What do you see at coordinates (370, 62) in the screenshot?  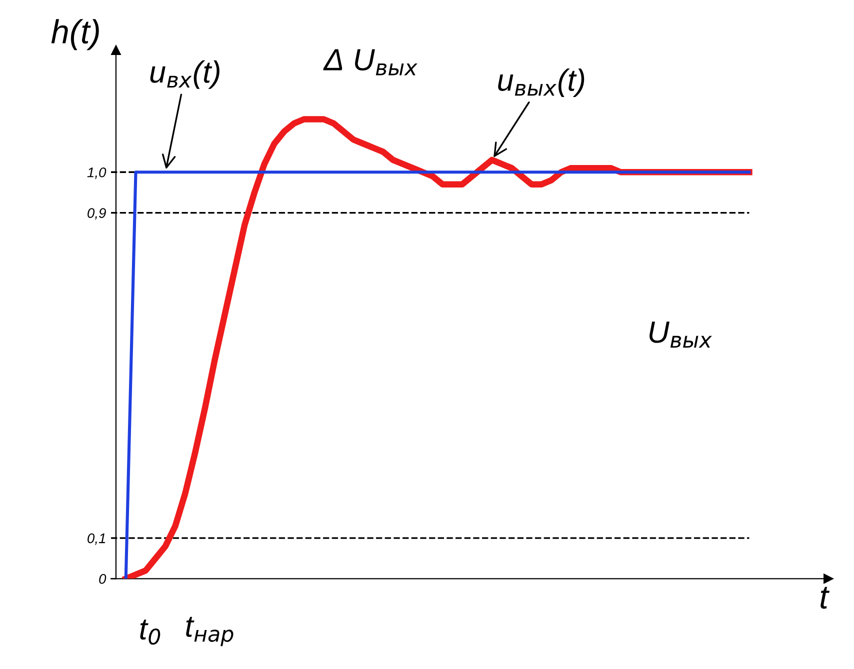 I see `annotation: Δ U$_{вых}$` at bounding box center [370, 62].